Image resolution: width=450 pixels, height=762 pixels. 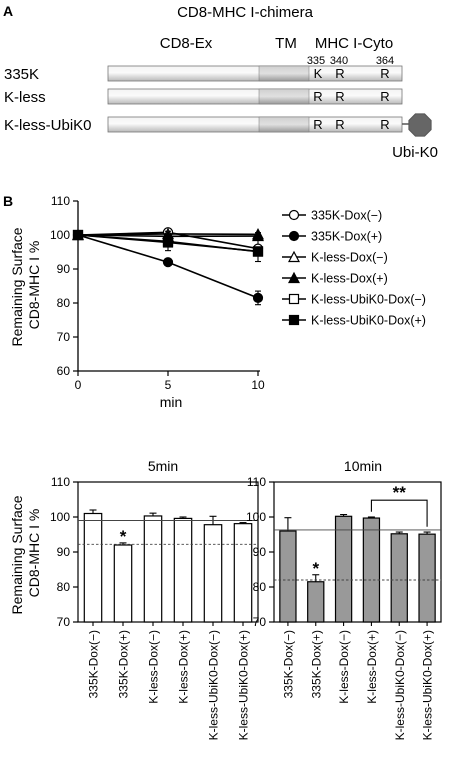 What do you see at coordinates (64, 371) in the screenshot?
I see `y-tick-label: 60` at bounding box center [64, 371].